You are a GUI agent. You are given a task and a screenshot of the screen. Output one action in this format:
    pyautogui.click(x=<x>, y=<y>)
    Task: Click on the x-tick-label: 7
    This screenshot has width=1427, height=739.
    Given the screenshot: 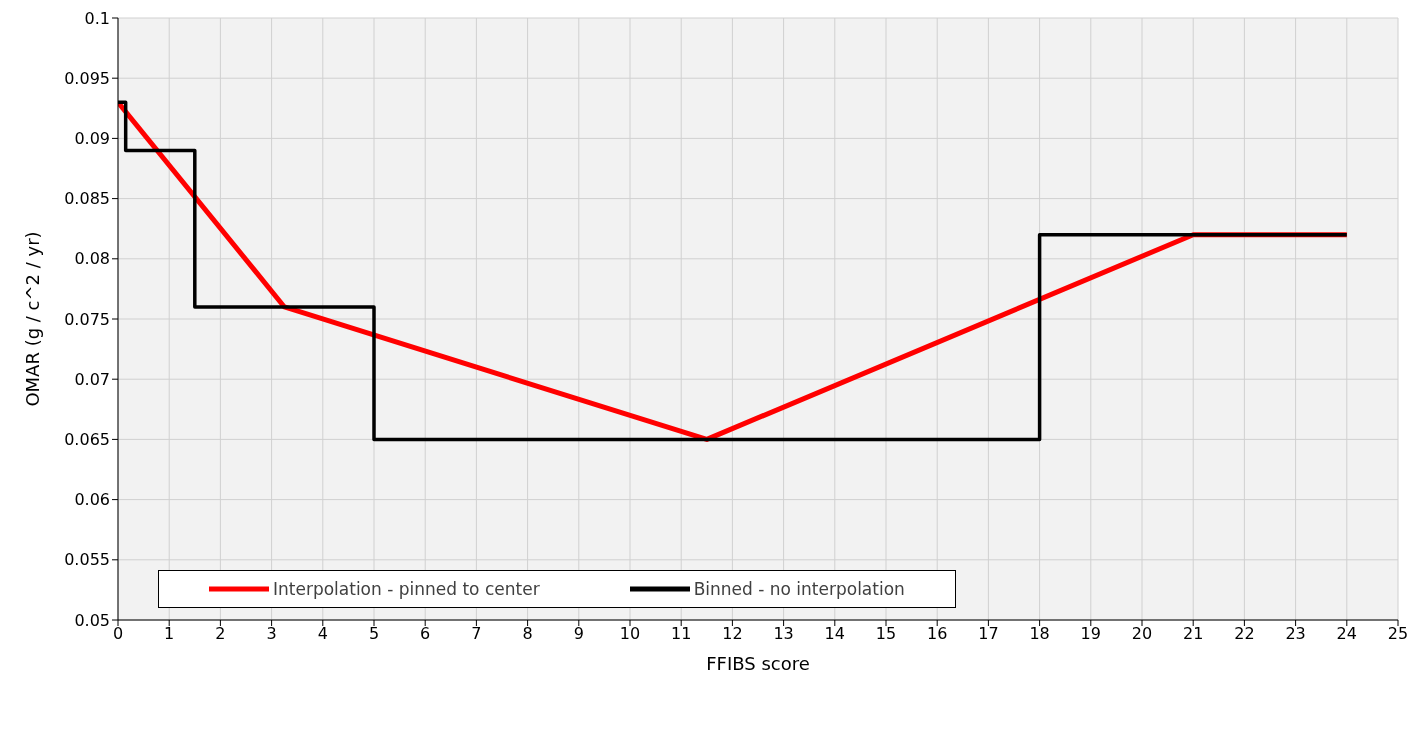 What is the action you would take?
    pyautogui.click(x=476, y=634)
    